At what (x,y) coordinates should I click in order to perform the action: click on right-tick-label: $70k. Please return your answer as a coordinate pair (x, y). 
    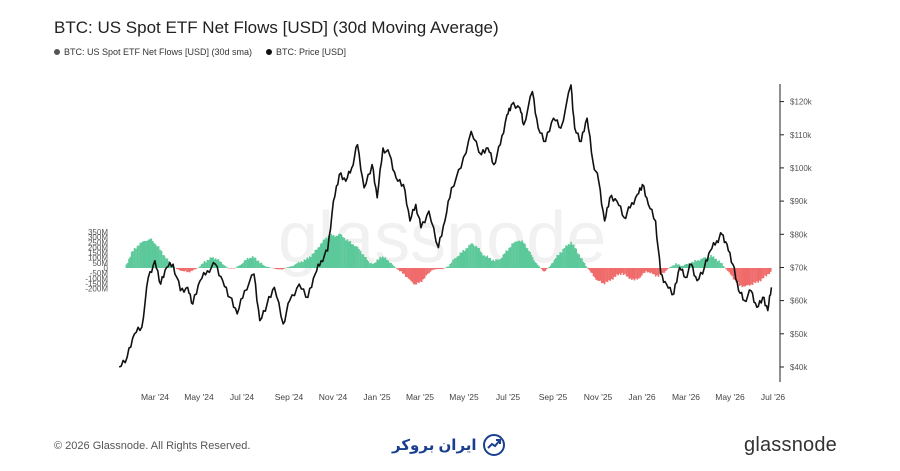
    Looking at the image, I should click on (799, 268).